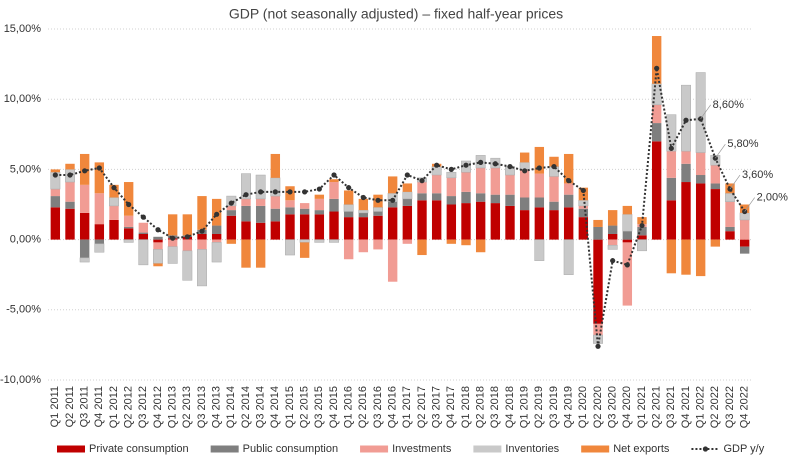  I want to click on x-tick-label: Q4 2019, so click(569, 407).